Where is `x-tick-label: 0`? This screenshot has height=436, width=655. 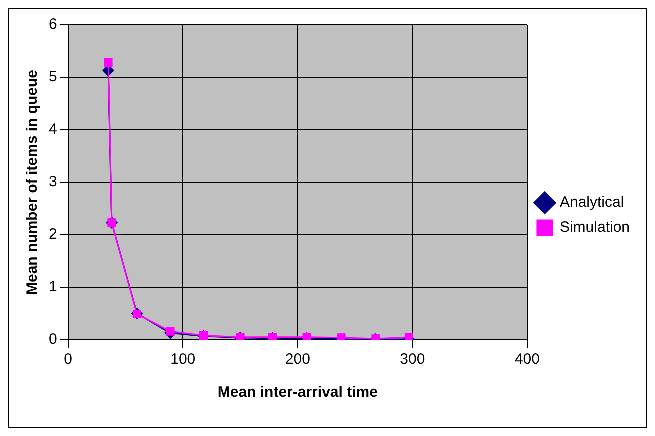 x-tick-label: 0 is located at coordinates (68, 359).